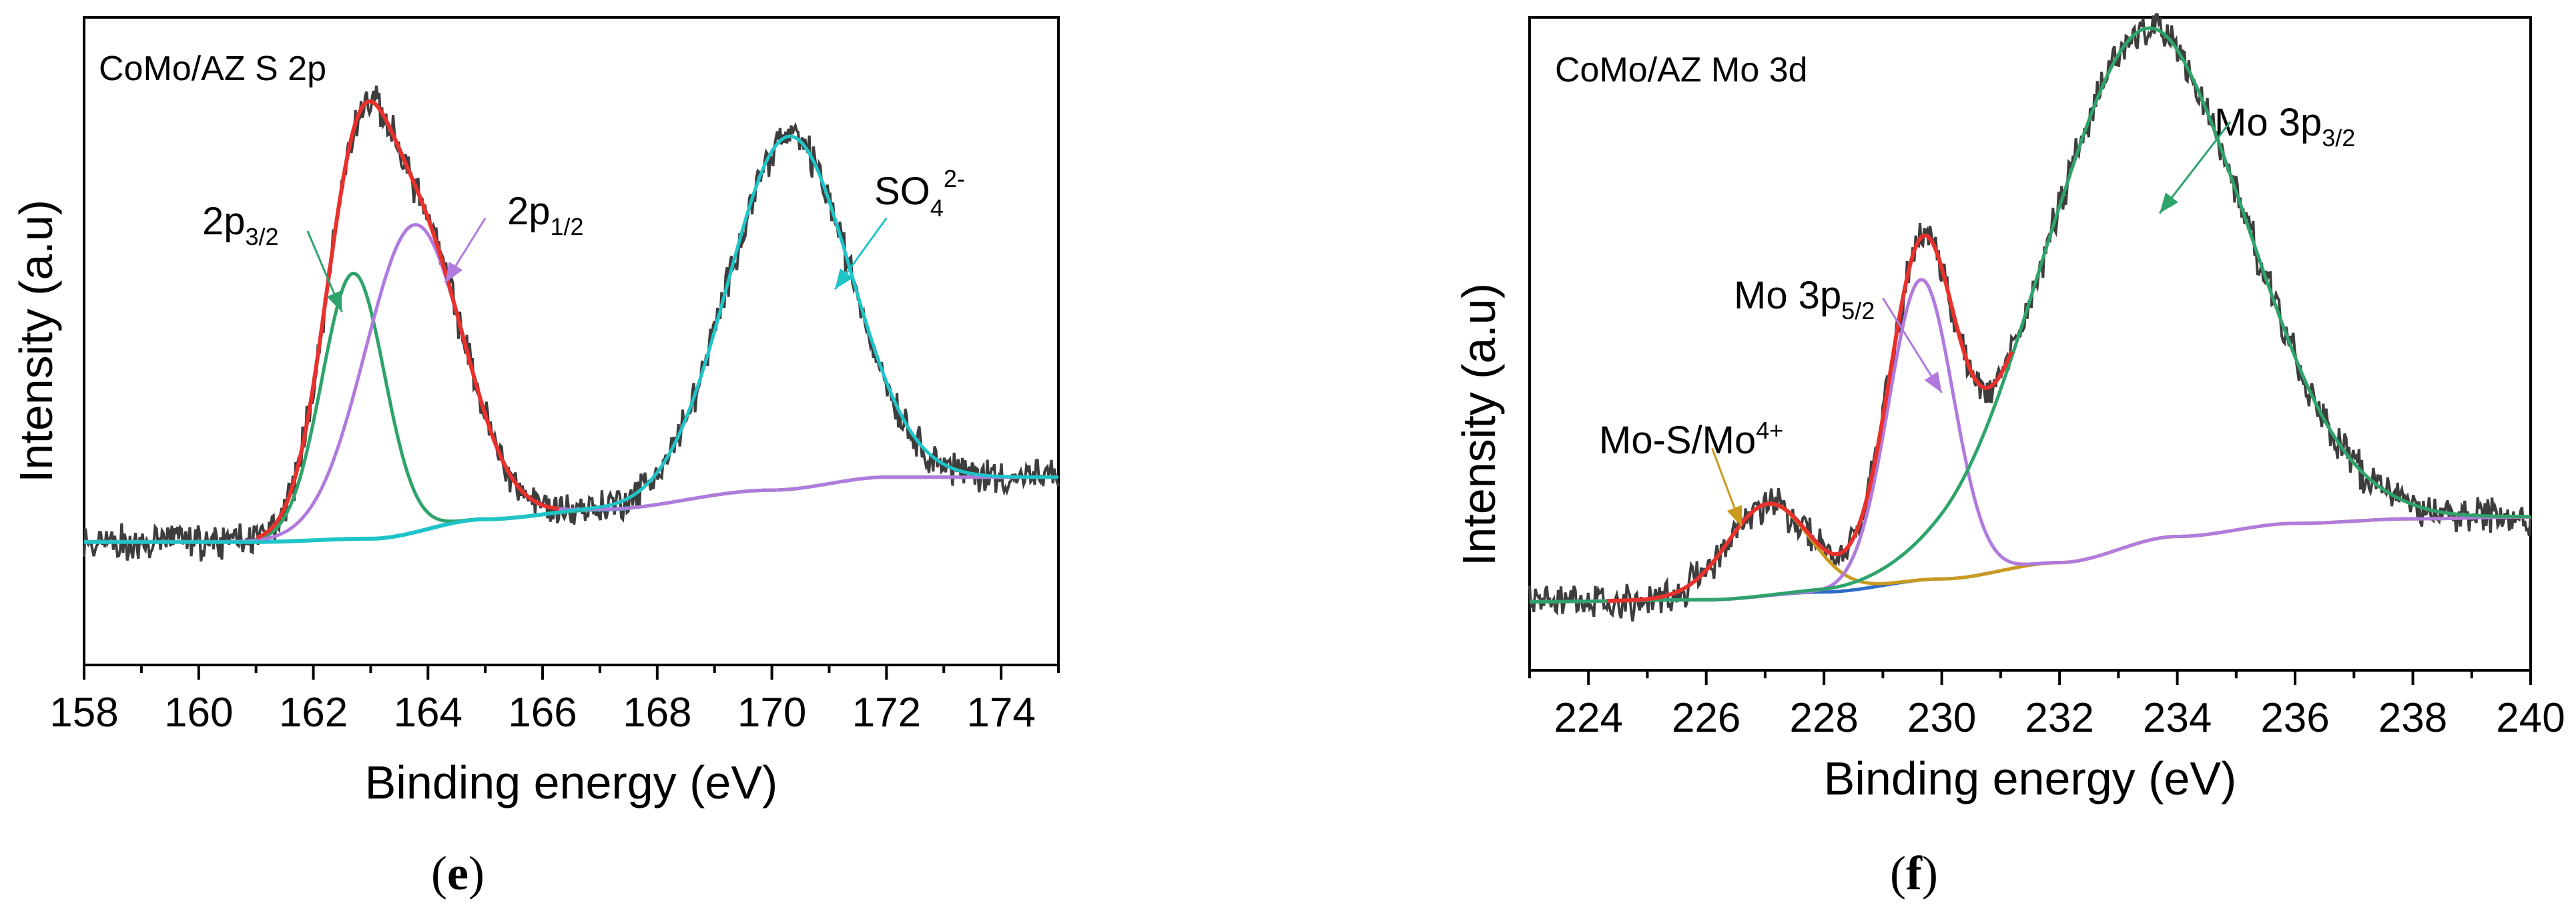 The width and height of the screenshot is (2576, 914). What do you see at coordinates (886, 713) in the screenshot?
I see `e-x-tick-label: 172` at bounding box center [886, 713].